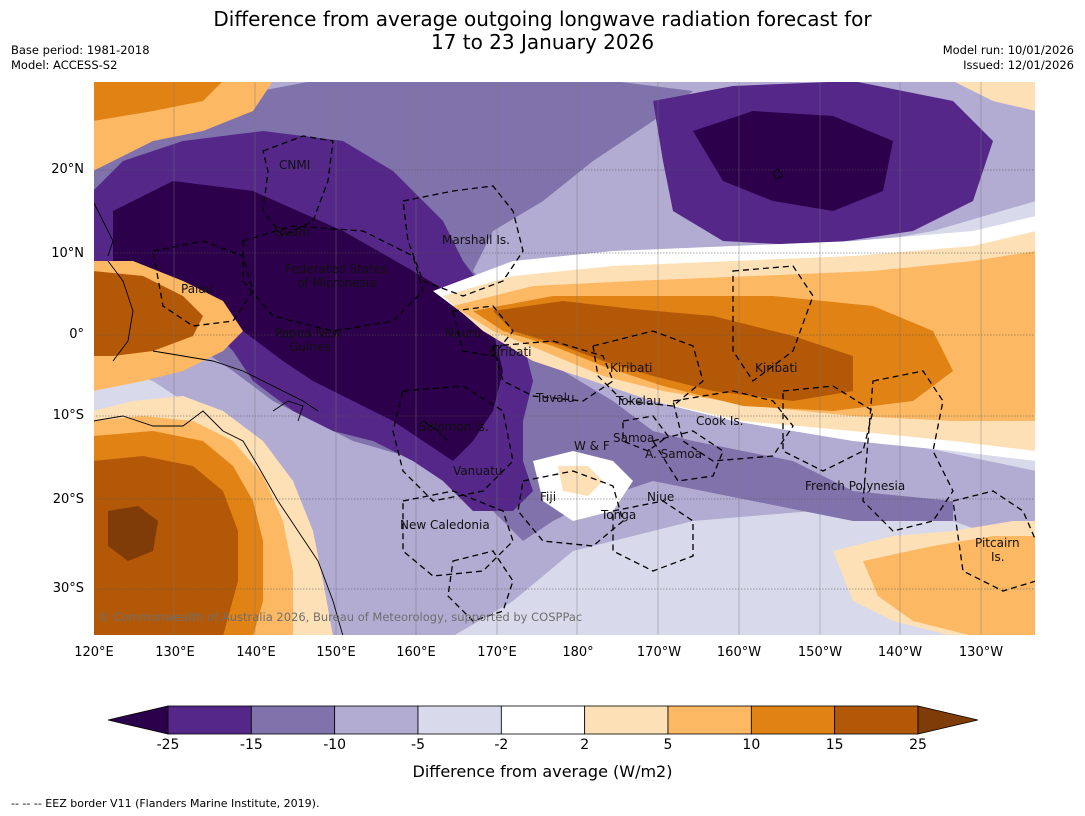 The height and width of the screenshot is (816, 1085). What do you see at coordinates (776, 368) in the screenshot?
I see `label-kiribati-e: Kiribati` at bounding box center [776, 368].